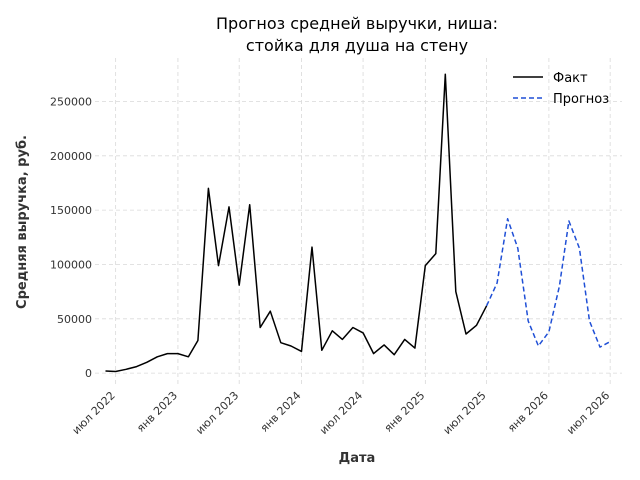 The image size is (640, 480). I want to click on y-axis-label: Средняя выручка, руб., so click(22, 222).